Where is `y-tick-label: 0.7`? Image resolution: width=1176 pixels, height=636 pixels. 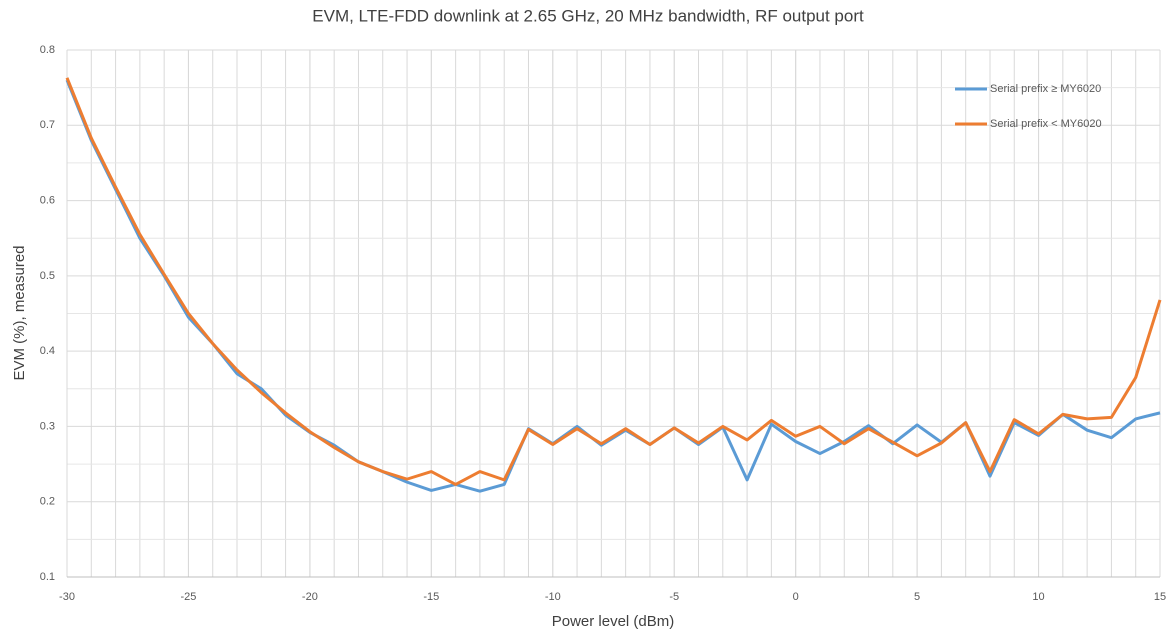
y-tick-label: 0.7 is located at coordinates (47, 125).